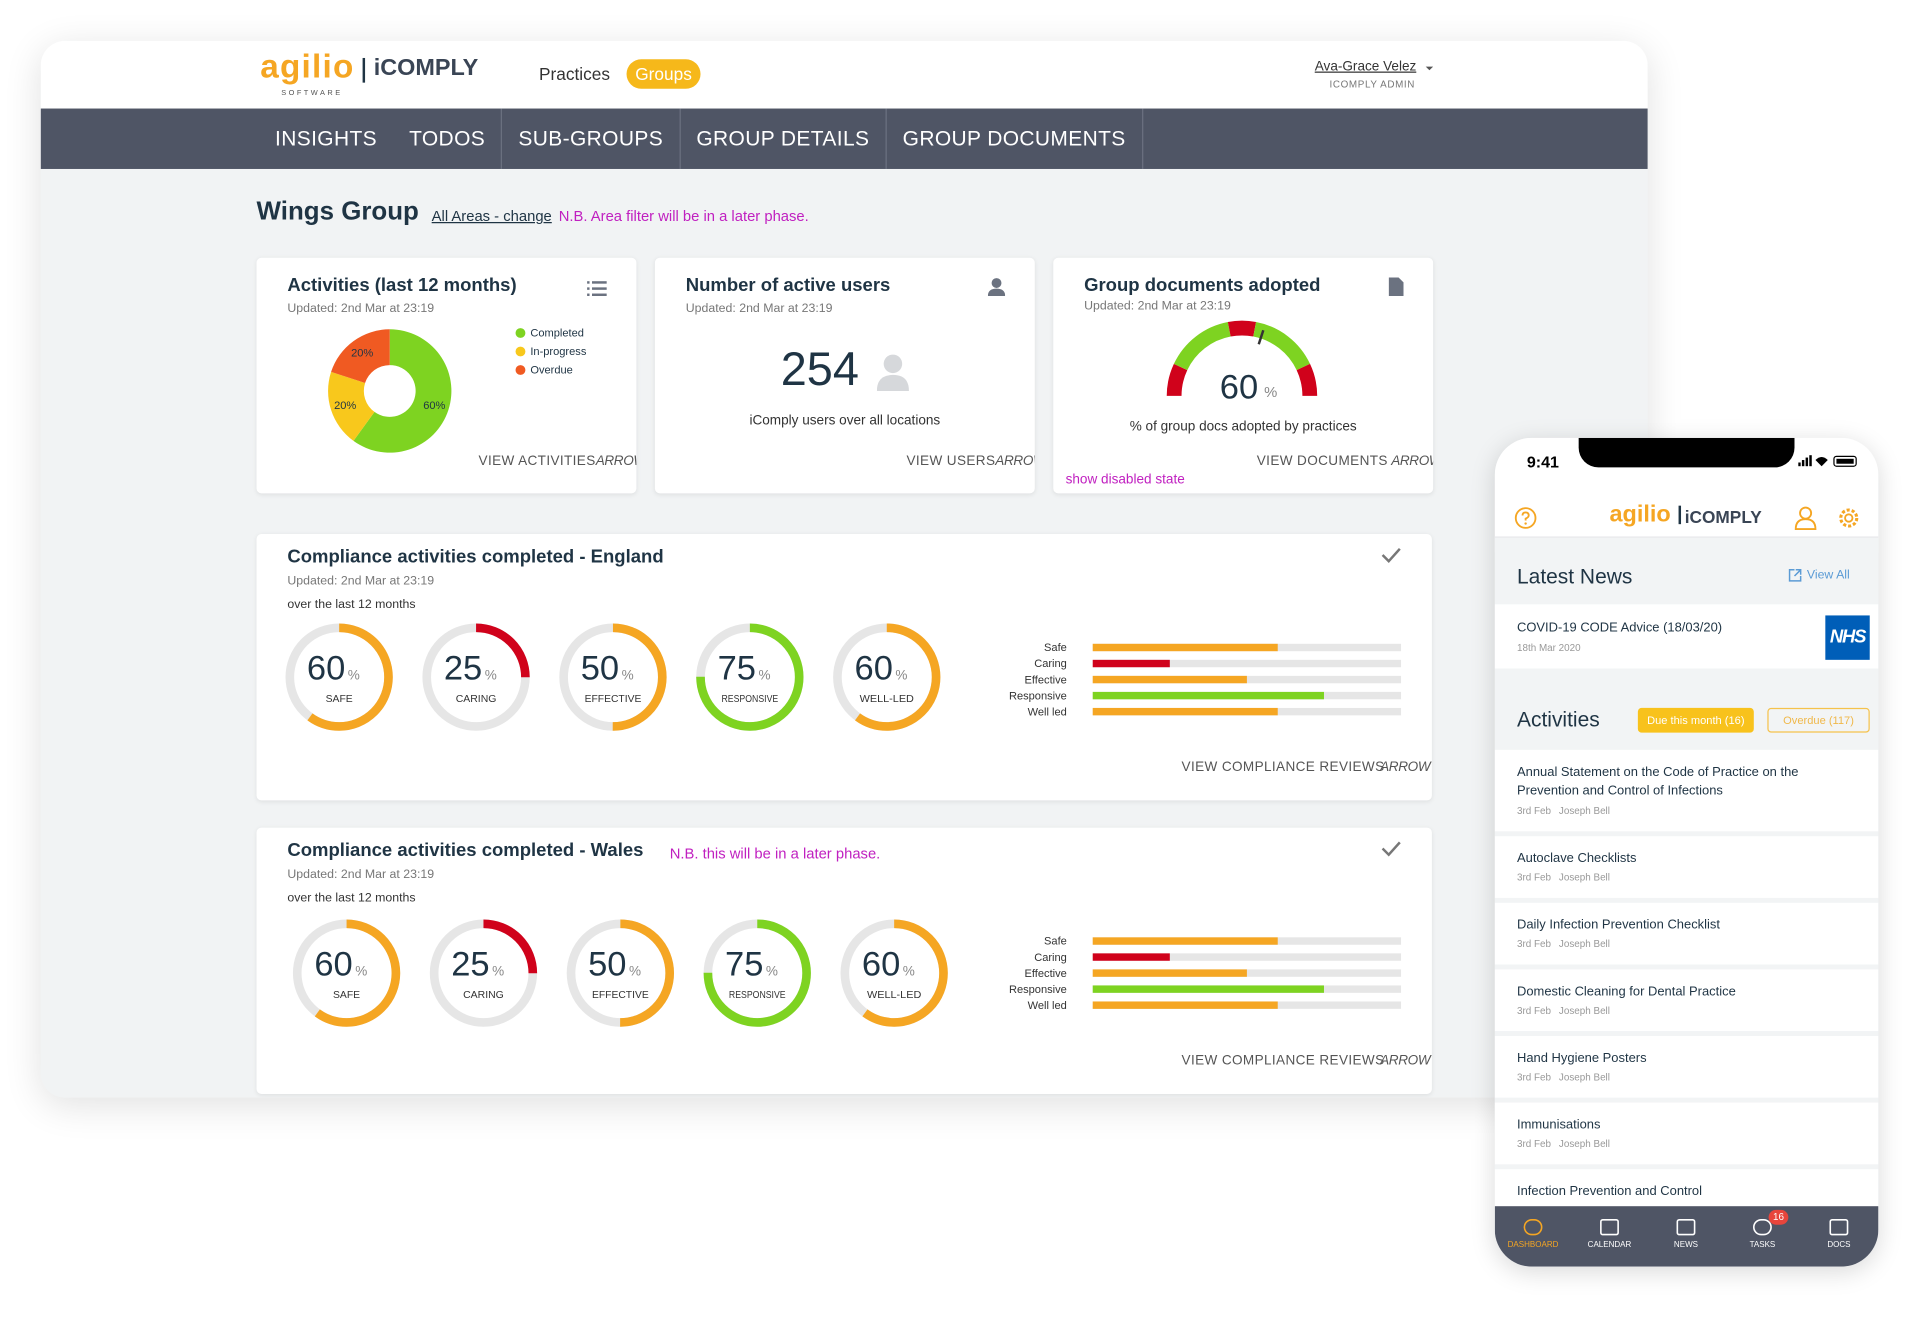 This screenshot has height=1317, width=1924. What do you see at coordinates (597, 288) in the screenshot?
I see `list-icon` at bounding box center [597, 288].